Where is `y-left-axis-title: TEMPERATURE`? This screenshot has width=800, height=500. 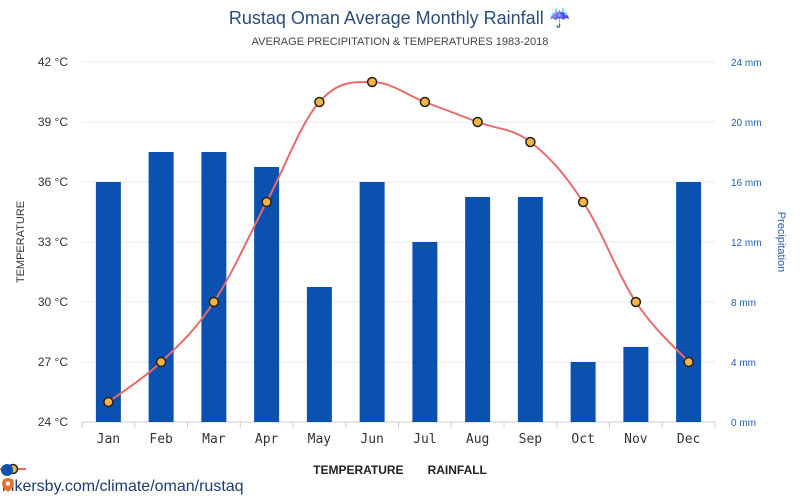 y-left-axis-title: TEMPERATURE is located at coordinates (21, 242).